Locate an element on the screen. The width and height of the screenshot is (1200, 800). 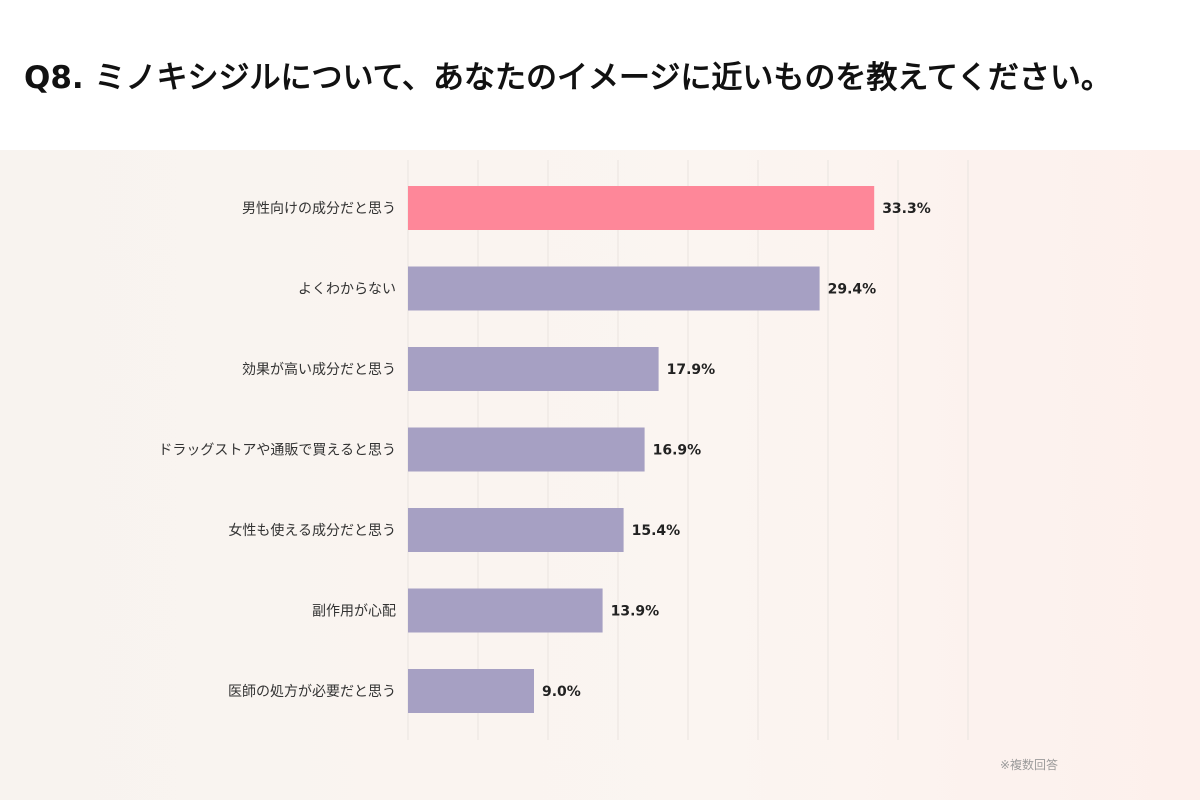
category-label: 女性も使える成分だと思う is located at coordinates (312, 530).